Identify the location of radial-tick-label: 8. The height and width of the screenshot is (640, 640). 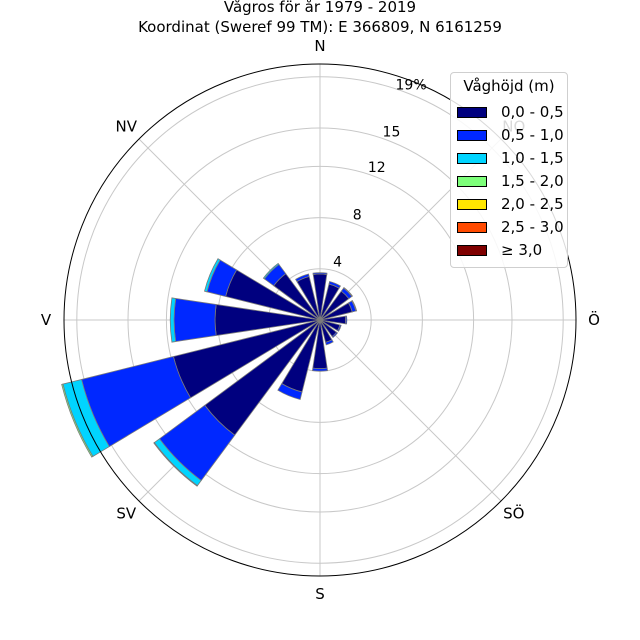
(357, 215).